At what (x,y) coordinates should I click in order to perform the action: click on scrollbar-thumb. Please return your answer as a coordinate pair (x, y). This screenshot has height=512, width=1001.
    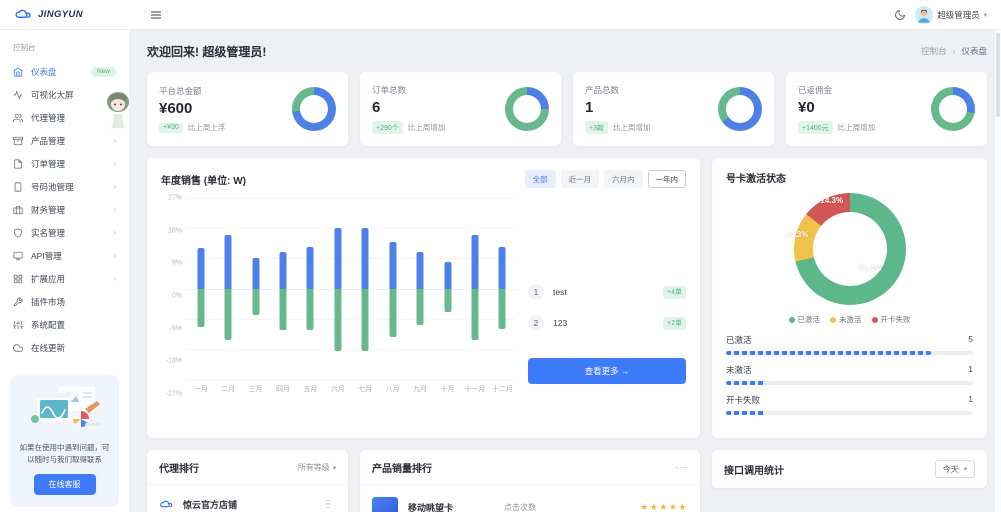
    Looking at the image, I should click on (998, 75).